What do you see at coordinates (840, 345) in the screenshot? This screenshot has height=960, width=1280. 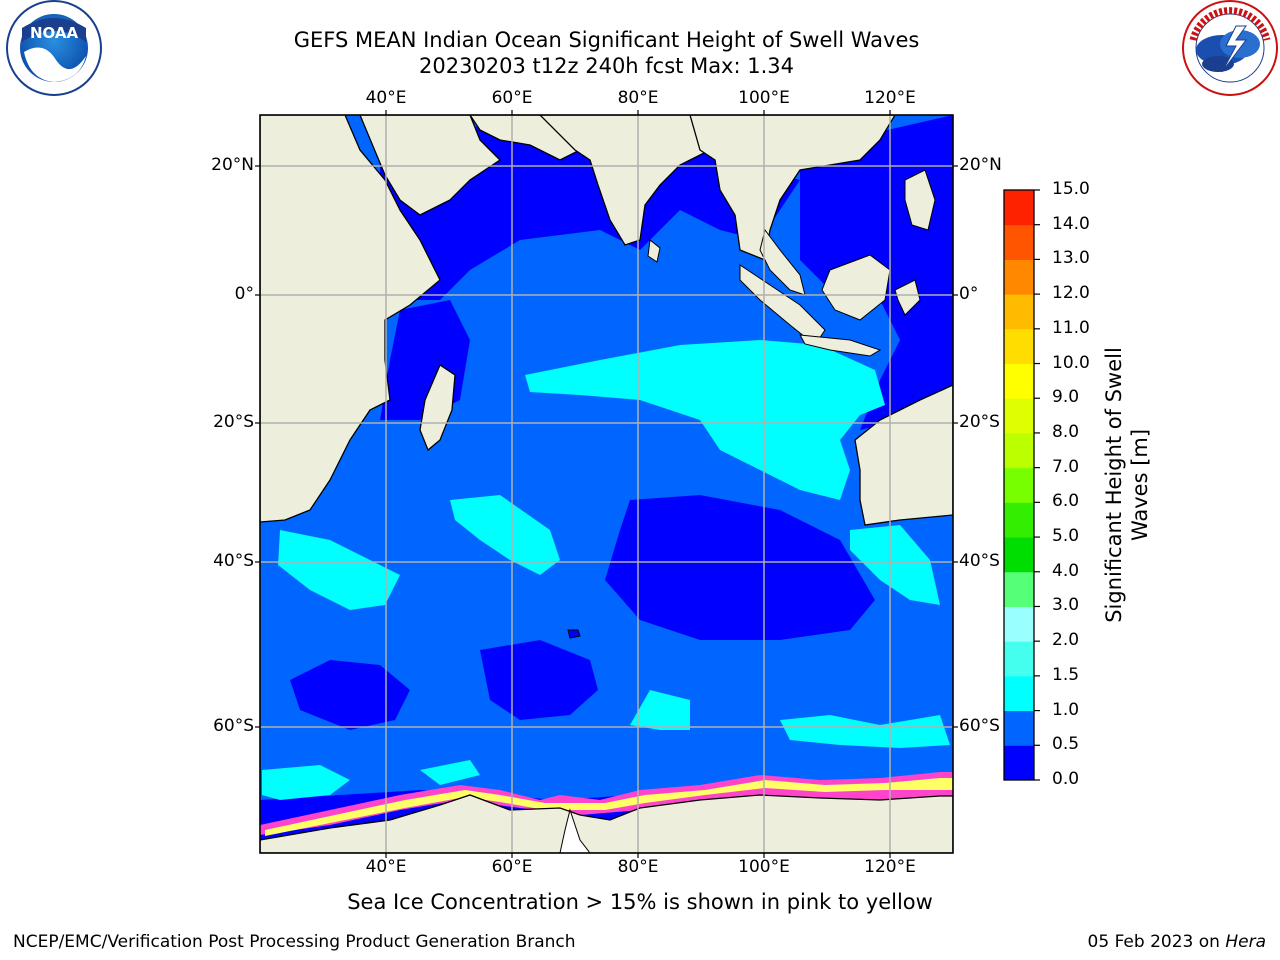 I see `java-landmass` at bounding box center [840, 345].